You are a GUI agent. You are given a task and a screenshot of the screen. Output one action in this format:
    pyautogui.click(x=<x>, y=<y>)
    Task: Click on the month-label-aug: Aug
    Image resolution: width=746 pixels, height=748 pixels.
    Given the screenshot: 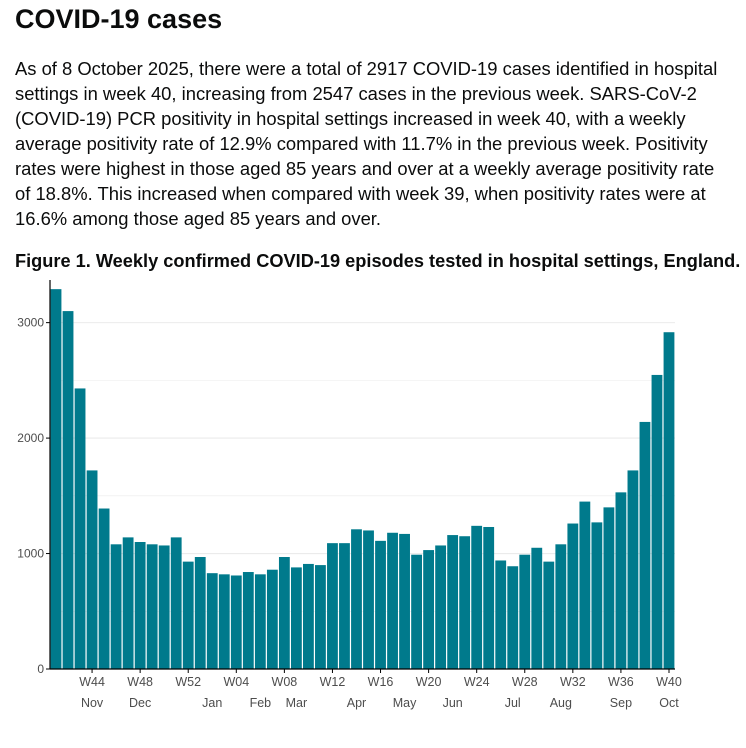 What is the action you would take?
    pyautogui.click(x=561, y=703)
    